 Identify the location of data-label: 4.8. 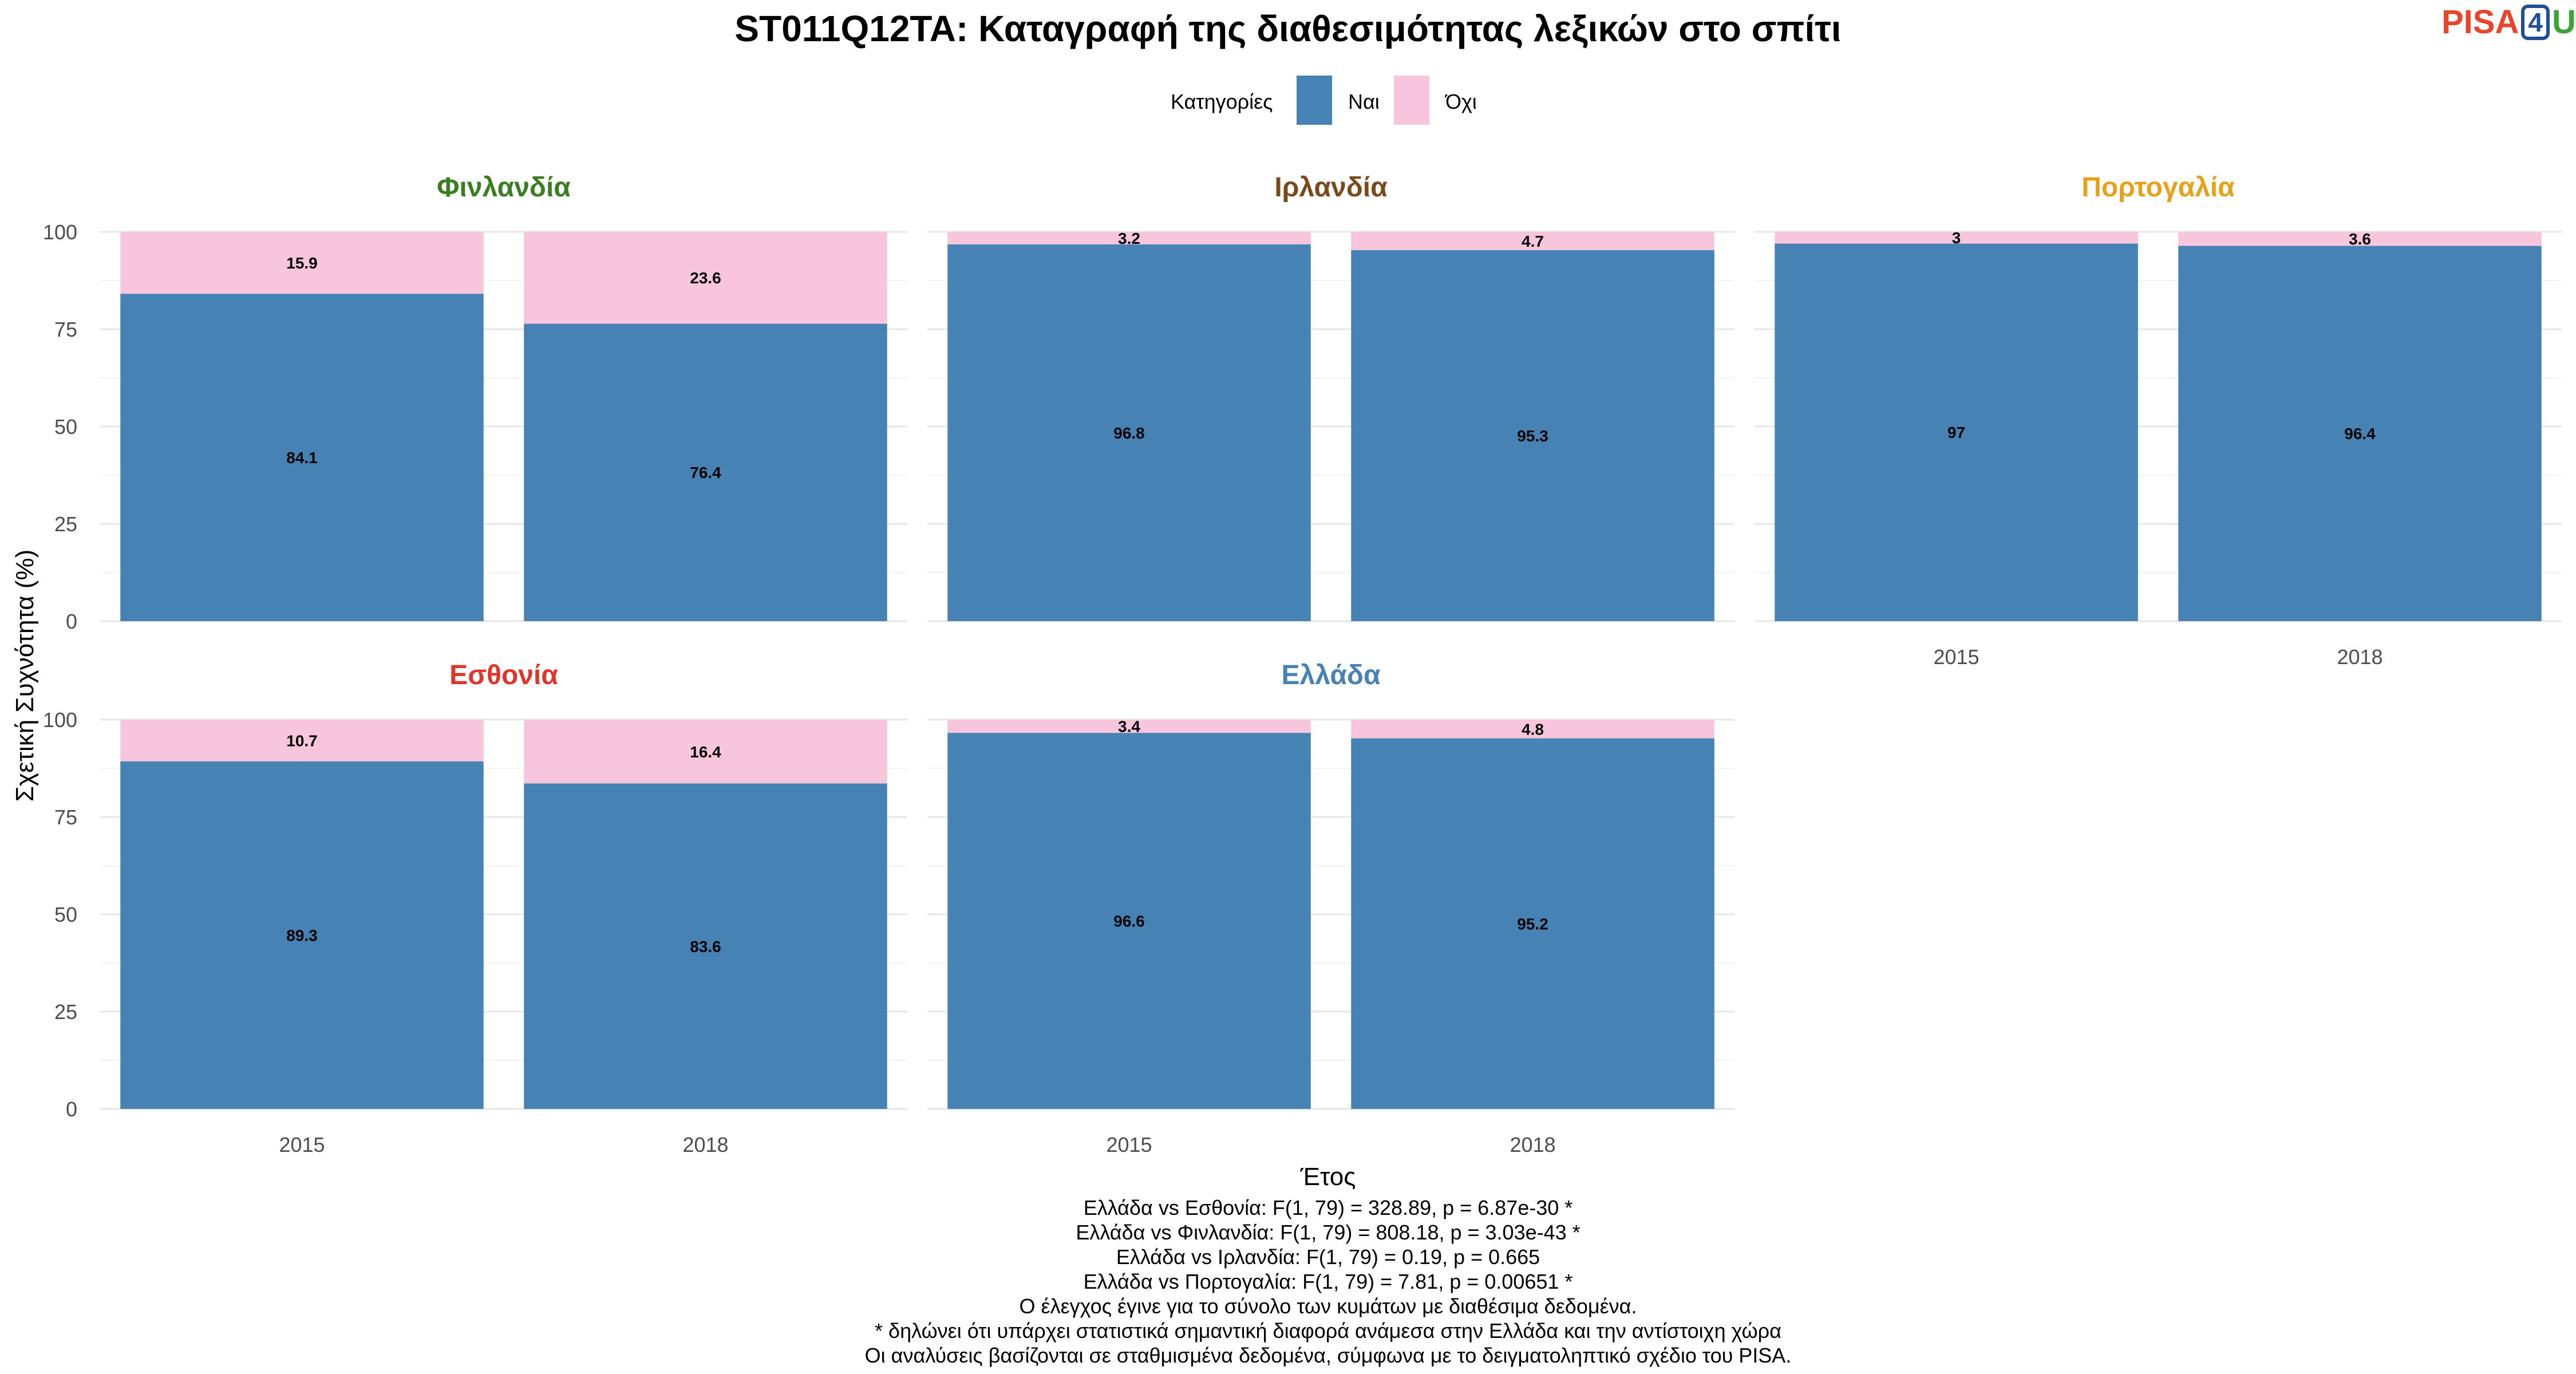
(1533, 729).